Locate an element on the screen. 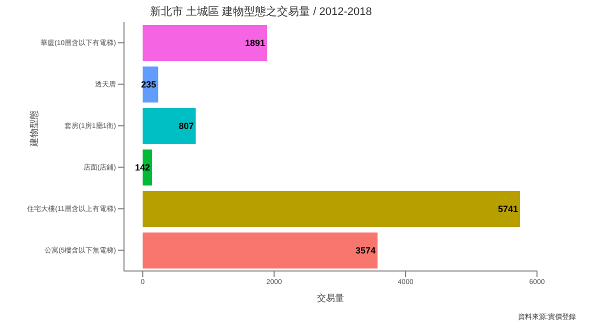  data-label: 1891 is located at coordinates (254, 43).